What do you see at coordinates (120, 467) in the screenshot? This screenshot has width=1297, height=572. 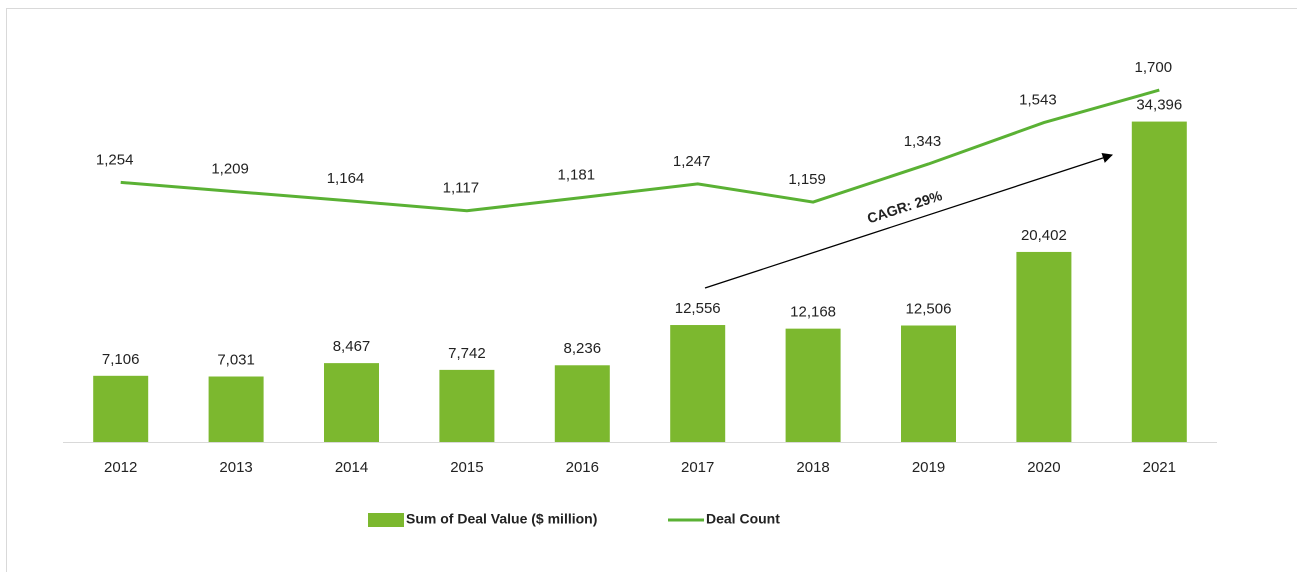 I see `x-tick-label: 2012` at bounding box center [120, 467].